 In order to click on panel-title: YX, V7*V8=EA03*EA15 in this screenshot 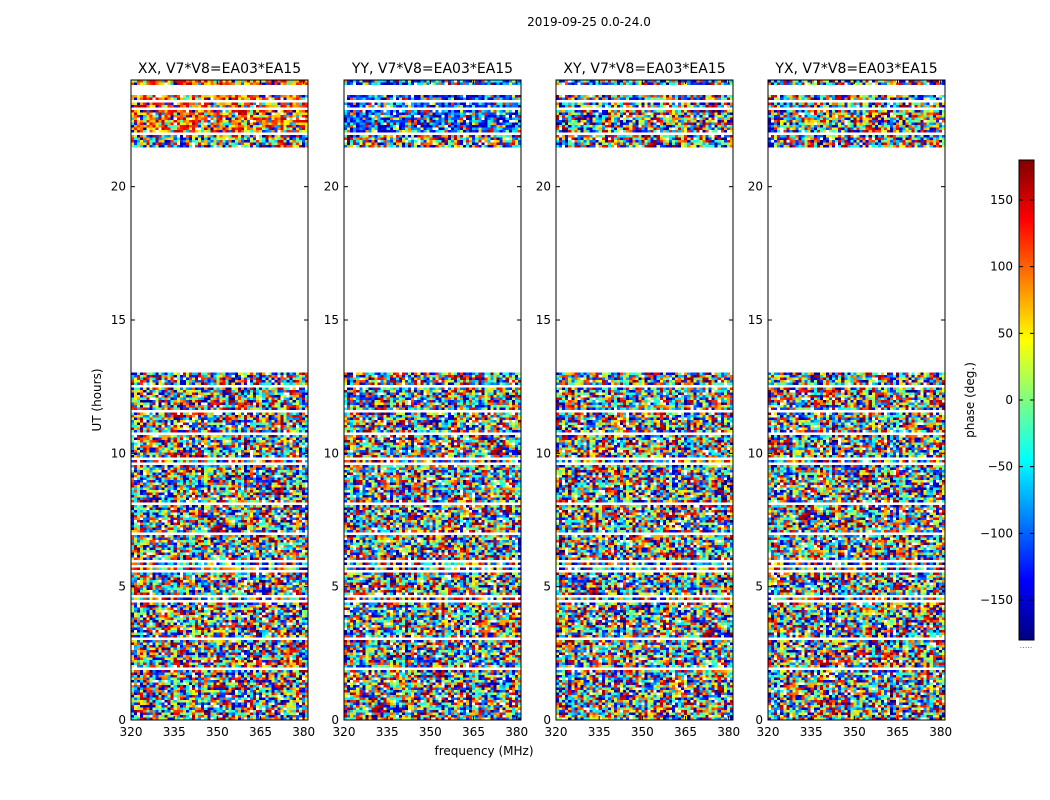, I will do `click(855, 69)`.